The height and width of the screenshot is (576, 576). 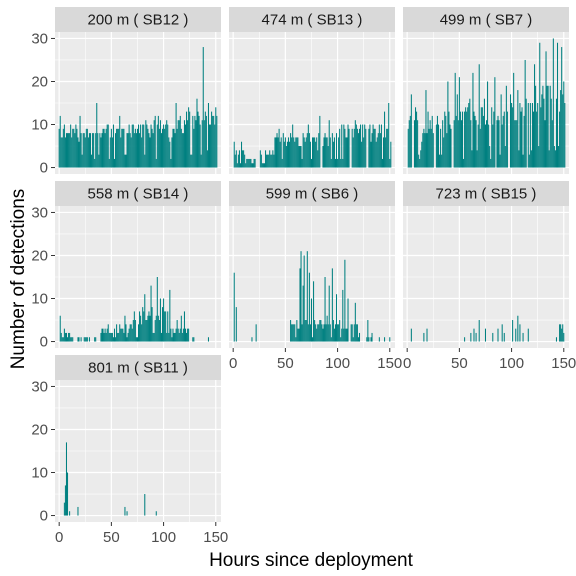 I want to click on facet-strip-label: 599 m ( SB6 ), so click(x=312, y=194).